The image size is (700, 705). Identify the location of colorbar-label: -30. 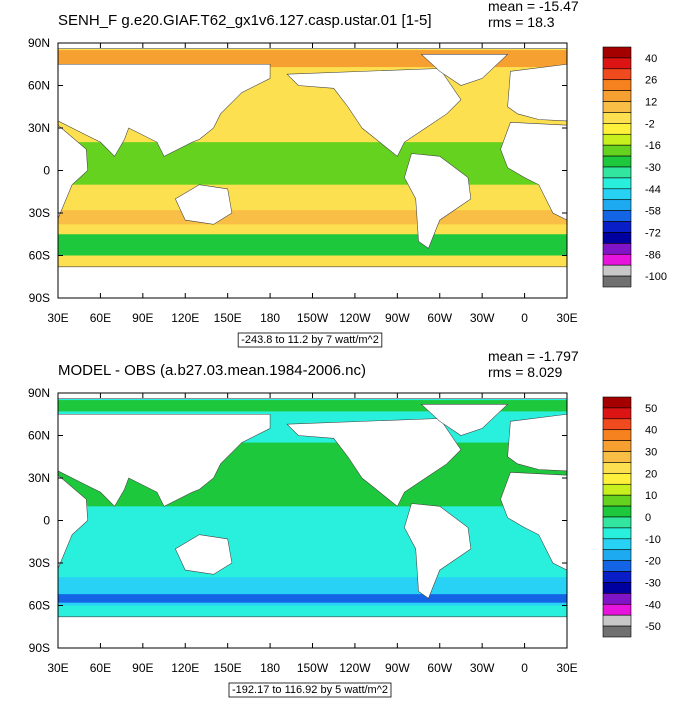
(653, 168).